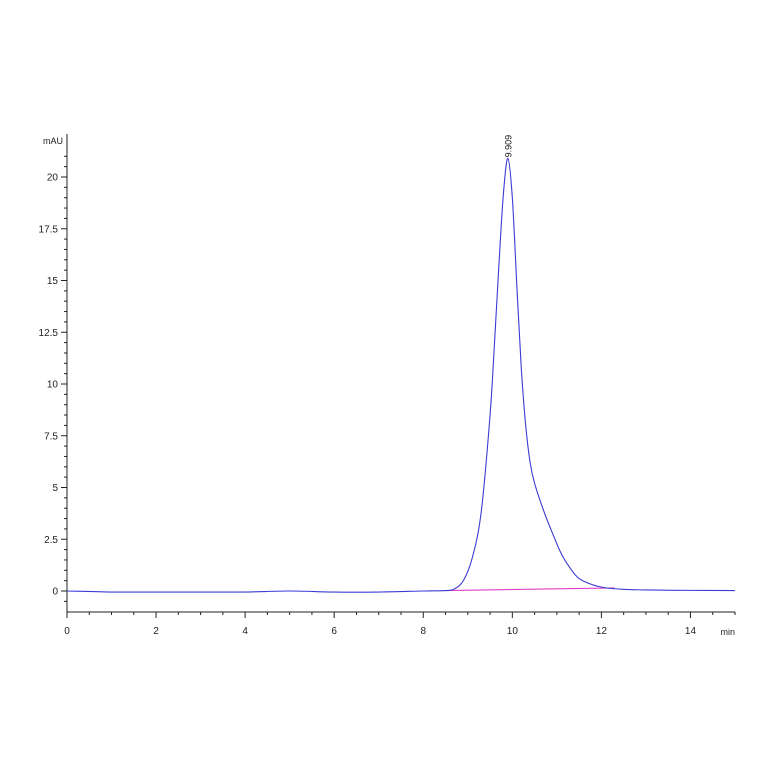 Image resolution: width=764 pixels, height=764 pixels. Describe the element at coordinates (727, 632) in the screenshot. I see `x-axis-unit-label: min` at that location.